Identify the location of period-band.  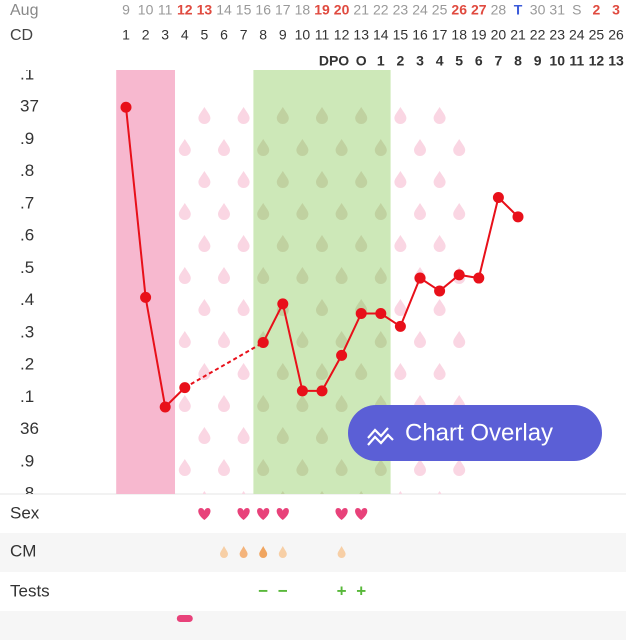
(145, 282).